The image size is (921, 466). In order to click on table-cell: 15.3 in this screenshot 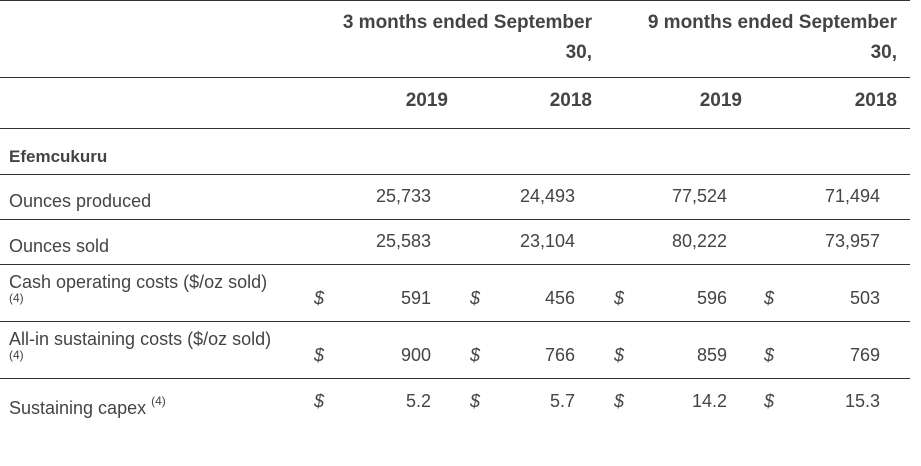, I will do `click(862, 401)`.